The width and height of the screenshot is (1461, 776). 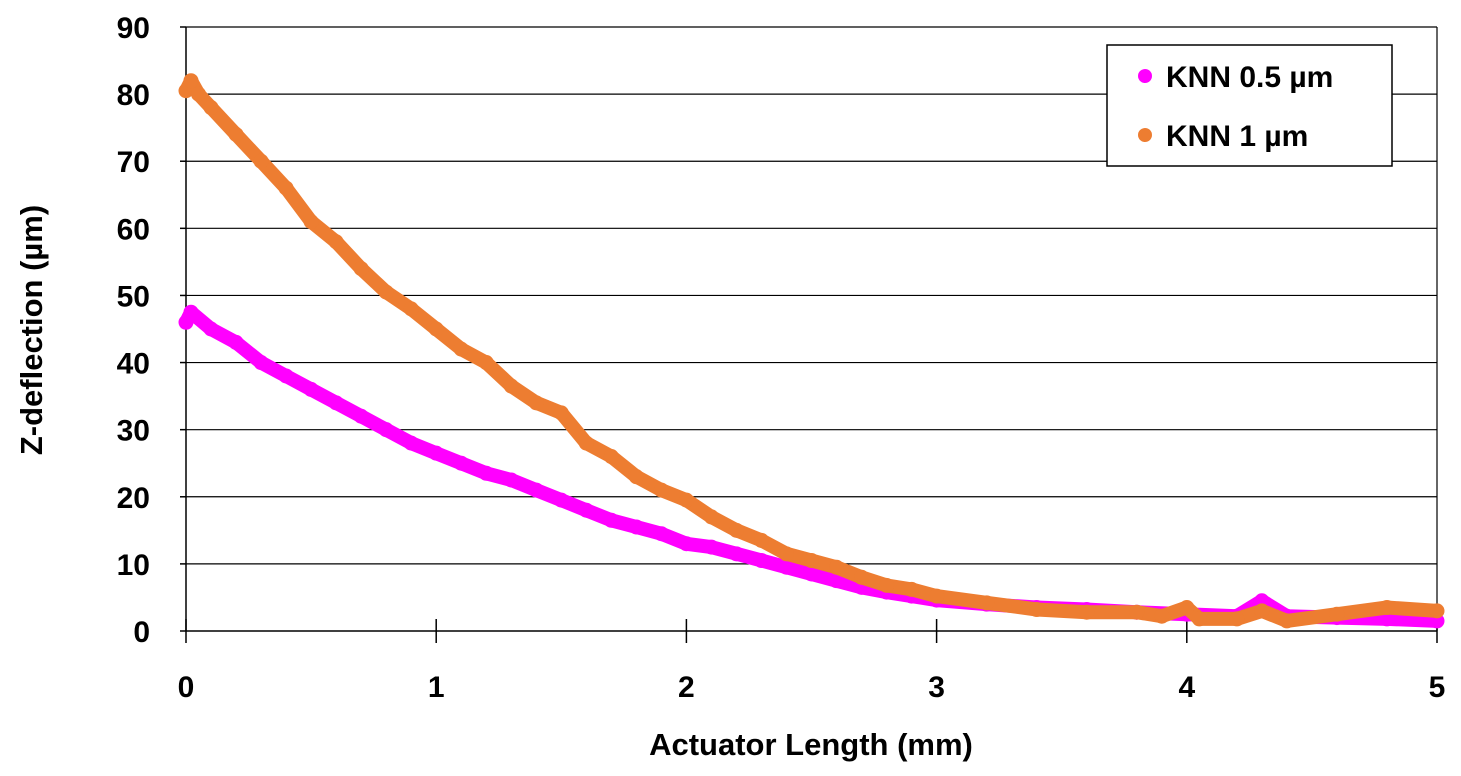 What do you see at coordinates (1437, 687) in the screenshot?
I see `x-tick-label: 5` at bounding box center [1437, 687].